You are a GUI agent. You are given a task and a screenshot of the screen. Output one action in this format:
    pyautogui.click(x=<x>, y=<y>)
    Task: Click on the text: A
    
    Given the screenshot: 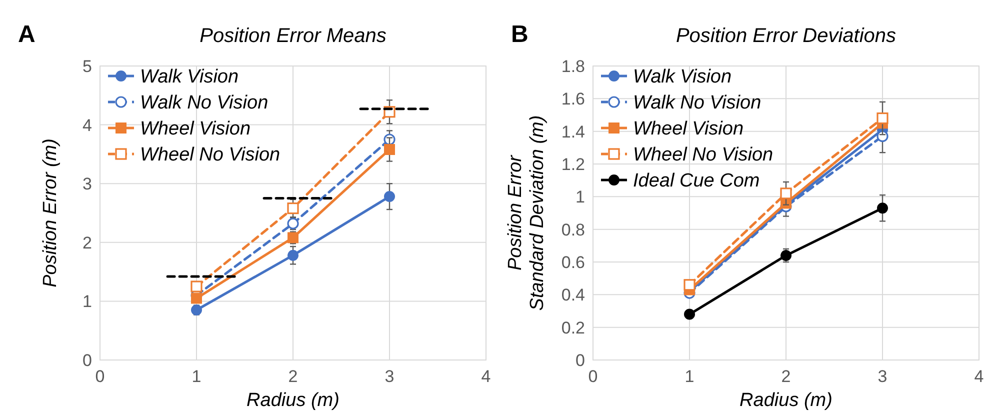 What is the action you would take?
    pyautogui.click(x=27, y=34)
    